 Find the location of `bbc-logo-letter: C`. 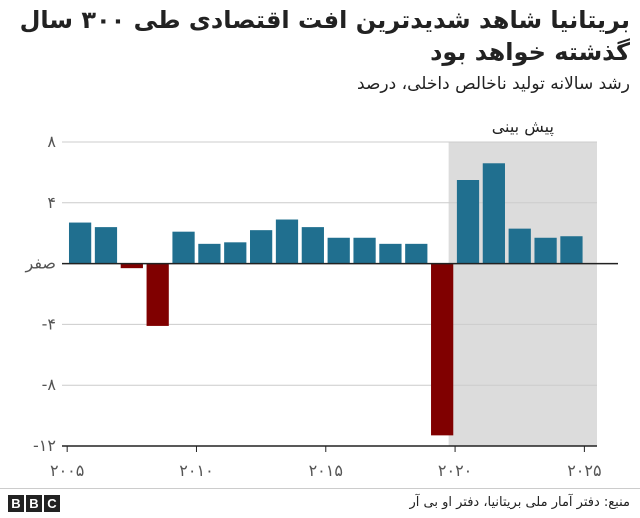

bbc-logo-letter: C is located at coordinates (52, 503).